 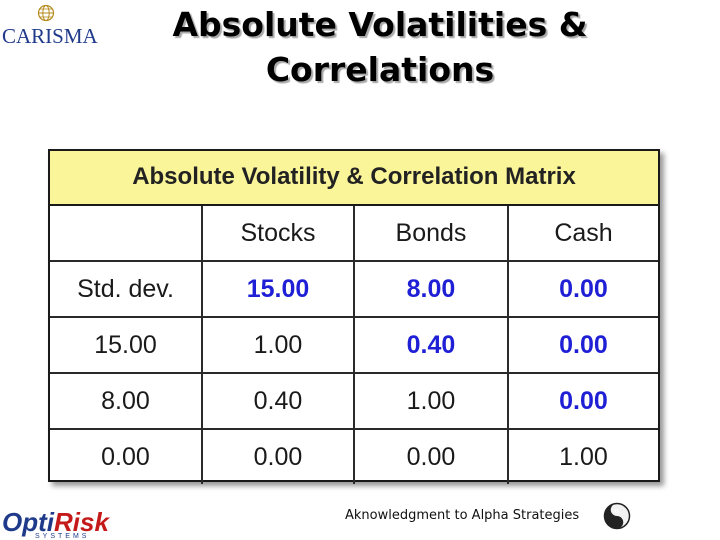 I want to click on table-row: 0.00 0.00 0.00 1.00, so click(x=354, y=456).